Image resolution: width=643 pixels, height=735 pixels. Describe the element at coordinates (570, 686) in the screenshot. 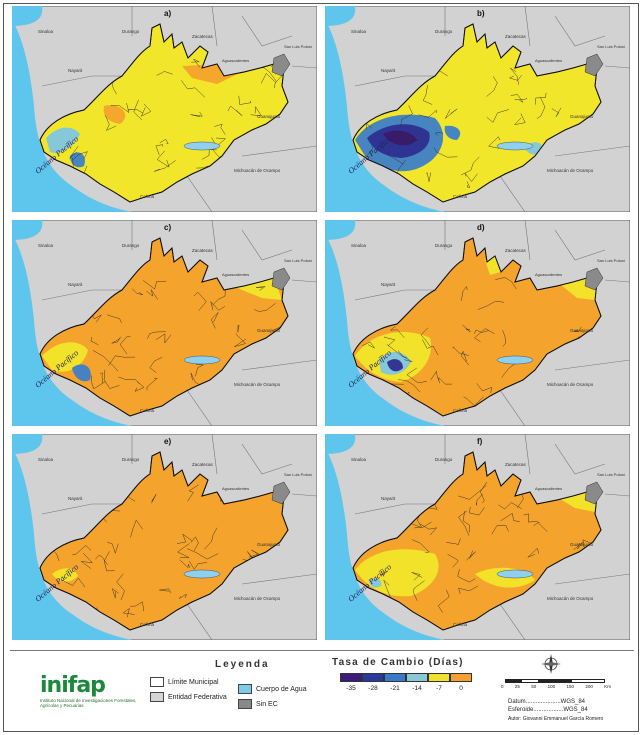

I see `scale-tick: 150` at that location.